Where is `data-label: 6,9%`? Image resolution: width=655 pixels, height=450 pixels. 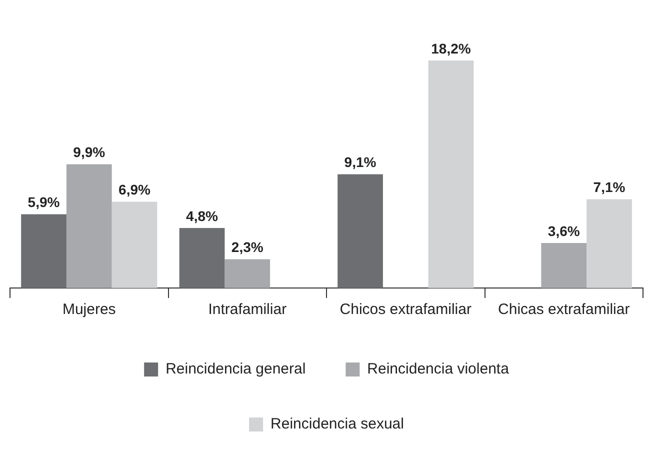 data-label: 6,9% is located at coordinates (134, 190).